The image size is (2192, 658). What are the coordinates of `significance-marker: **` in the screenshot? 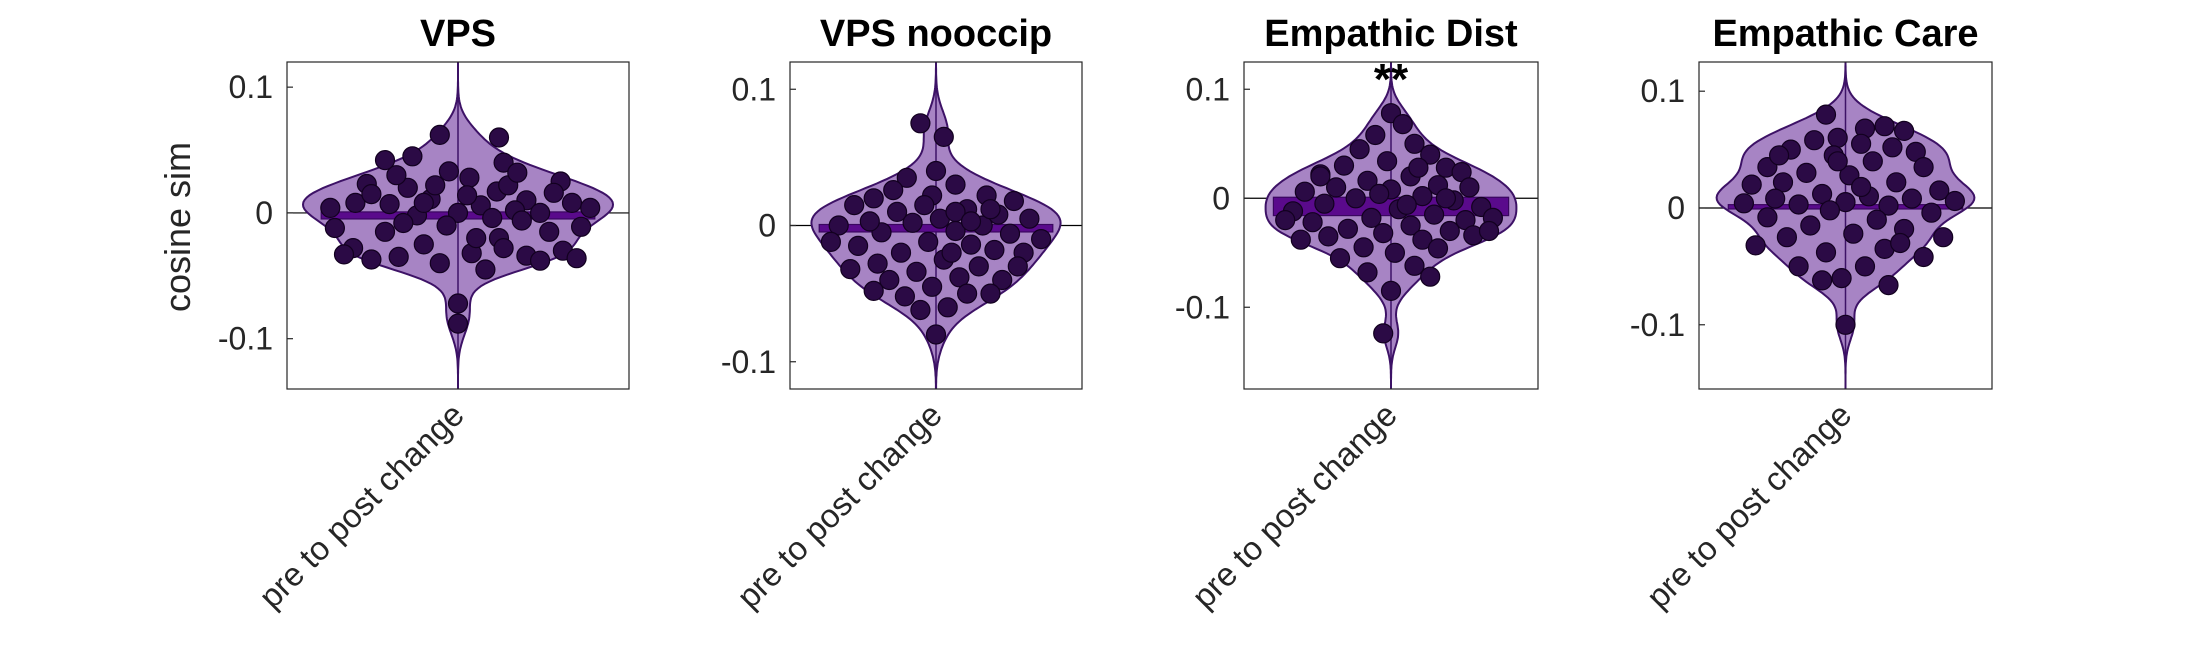 It's located at (1391, 79).